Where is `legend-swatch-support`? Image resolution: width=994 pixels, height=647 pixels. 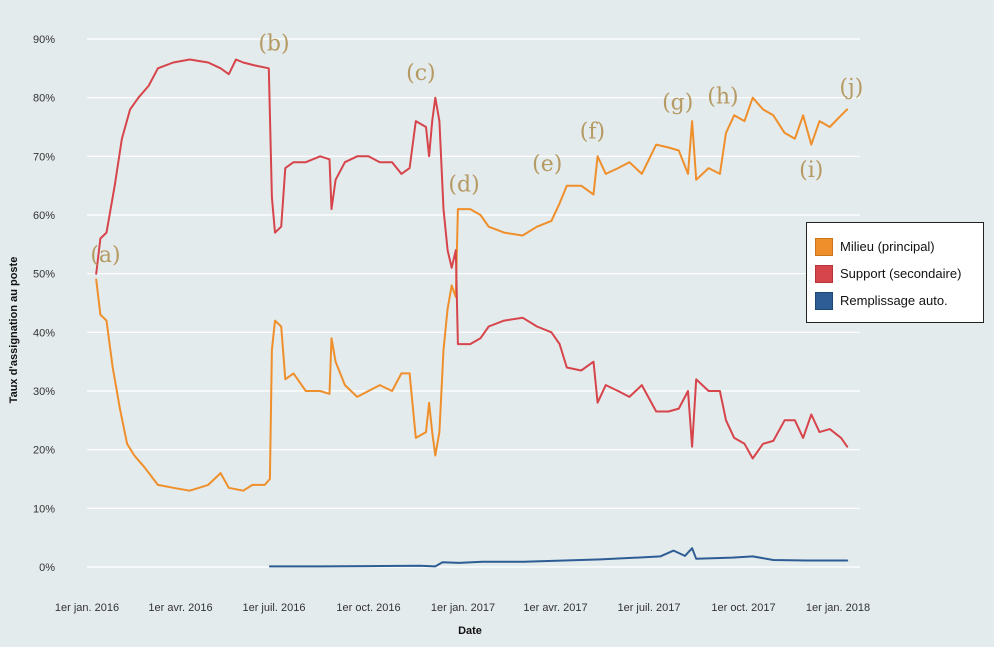
legend-swatch-support is located at coordinates (824, 273).